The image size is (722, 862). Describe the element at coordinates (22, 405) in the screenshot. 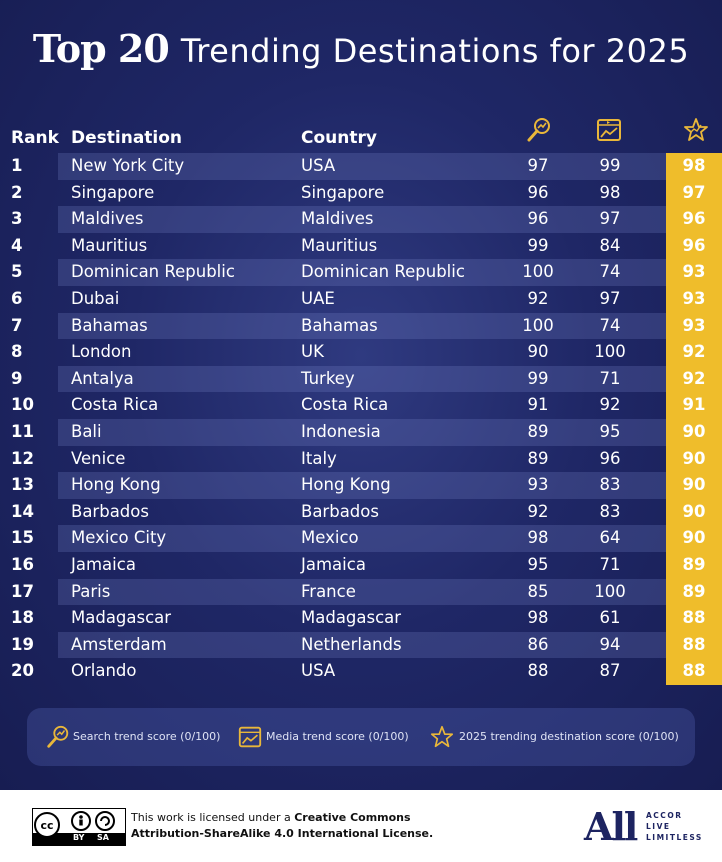

I see `cell-rank: 10` at that location.